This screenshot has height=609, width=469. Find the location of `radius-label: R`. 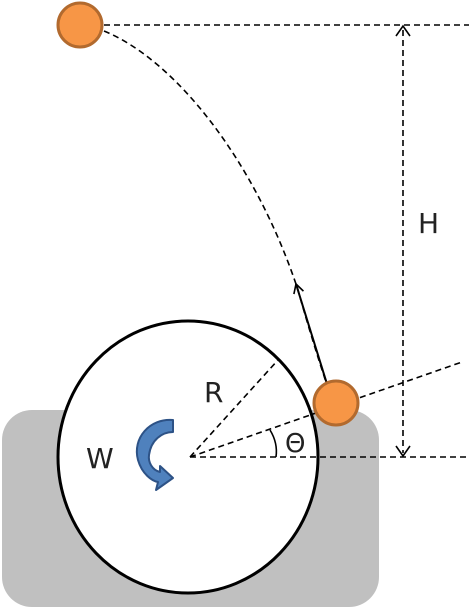

radius-label: R is located at coordinates (213, 392).